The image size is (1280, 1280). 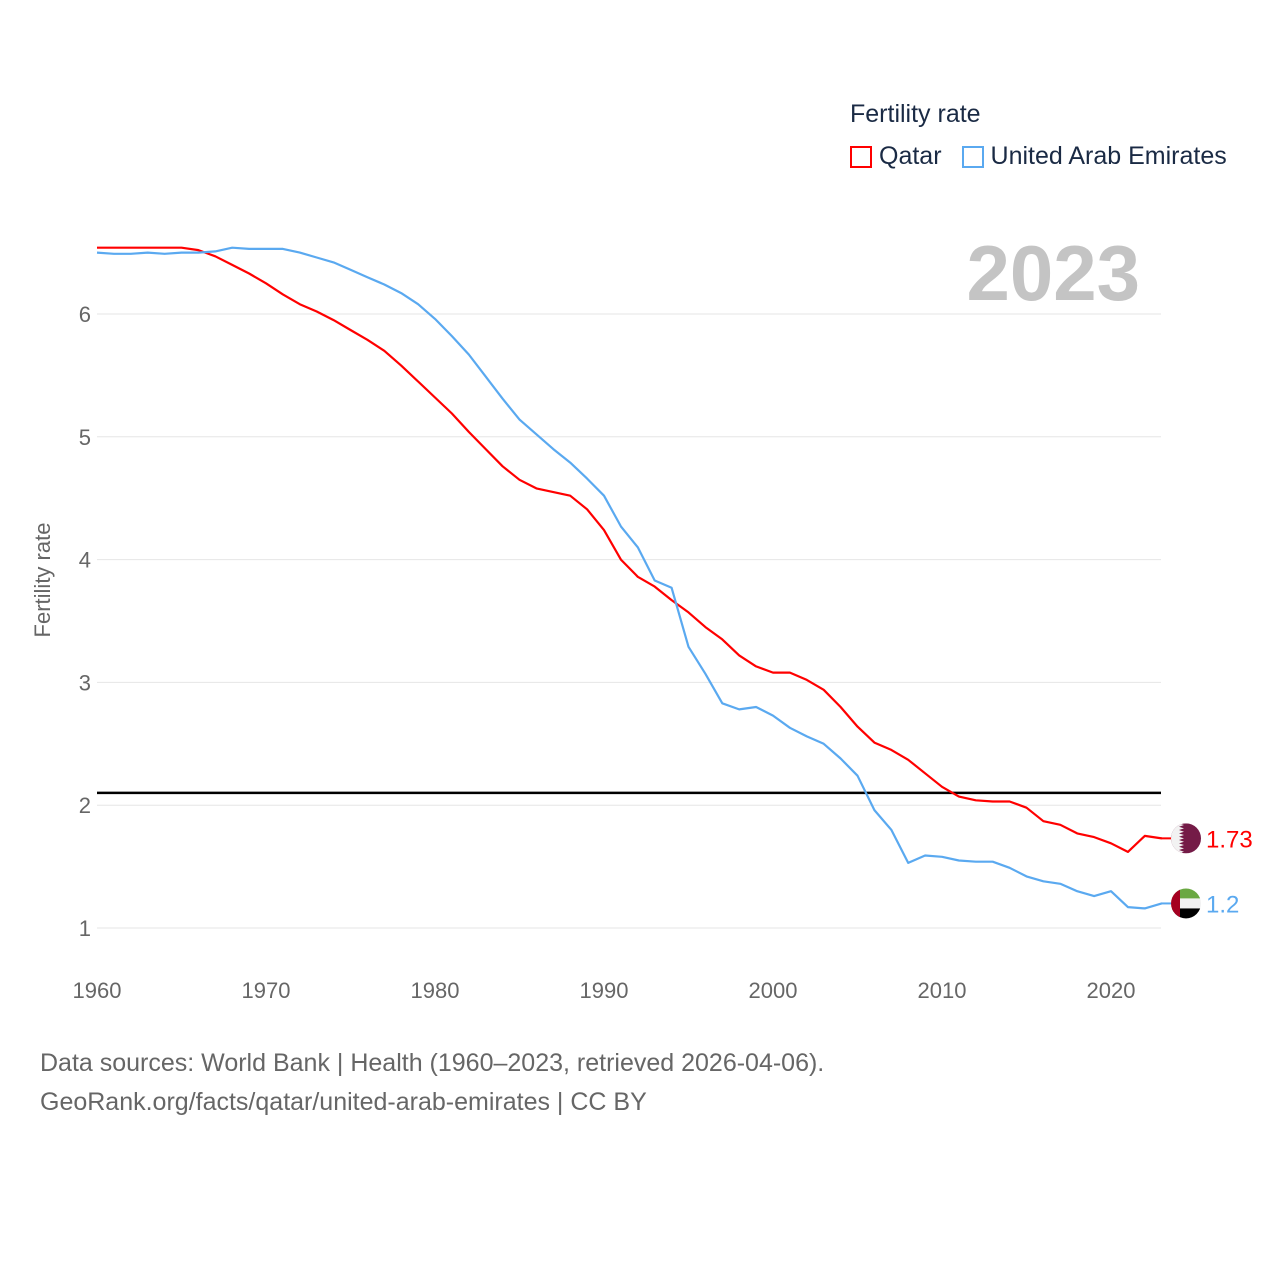 I want to click on x-tick-label: 1990, so click(x=604, y=990).